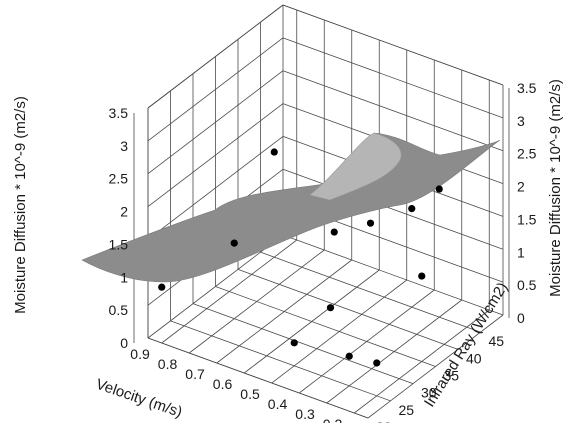 This screenshot has width=573, height=423. What do you see at coordinates (521, 318) in the screenshot?
I see `z-tick-label-right: 0` at bounding box center [521, 318].